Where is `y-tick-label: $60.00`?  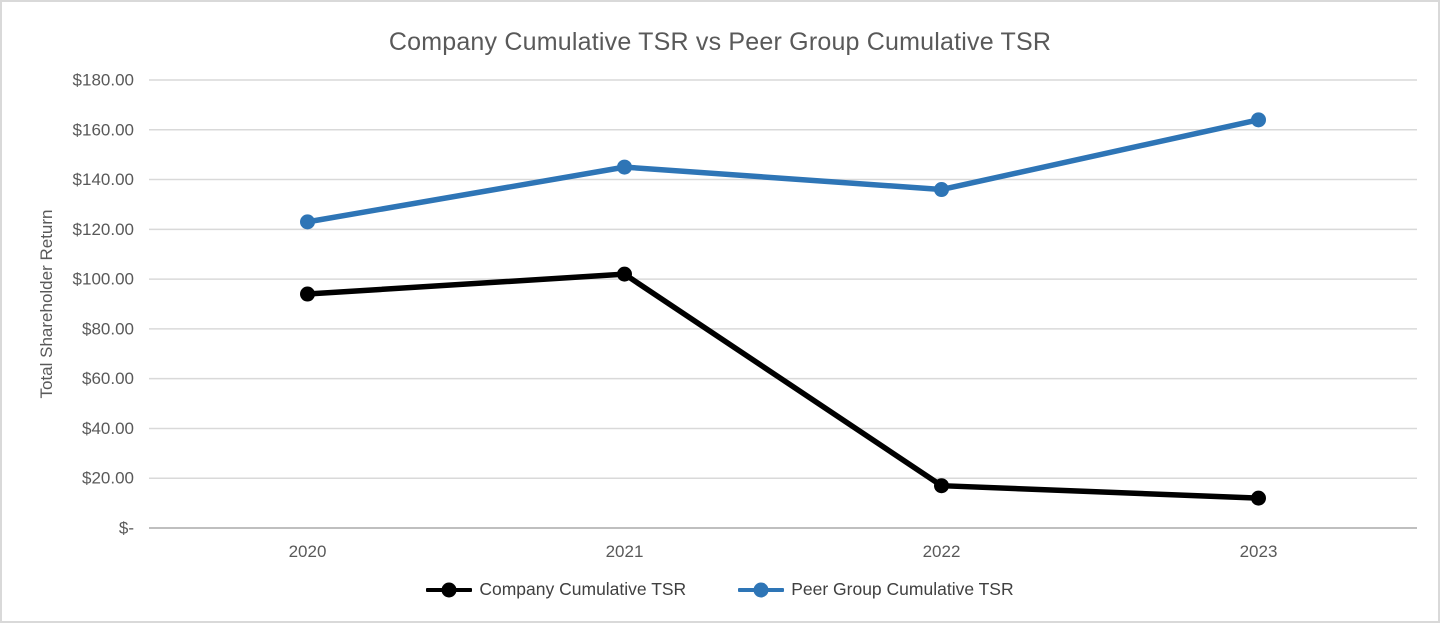
y-tick-label: $60.00 is located at coordinates (108, 378).